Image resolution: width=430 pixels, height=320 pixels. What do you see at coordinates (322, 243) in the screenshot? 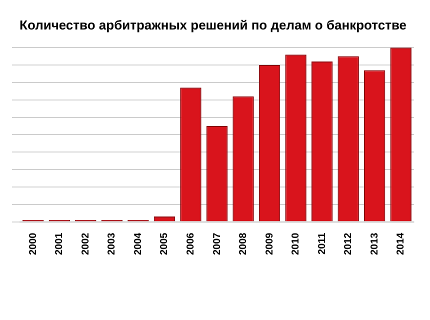
I see `x-tick-label: 2011` at bounding box center [322, 243].